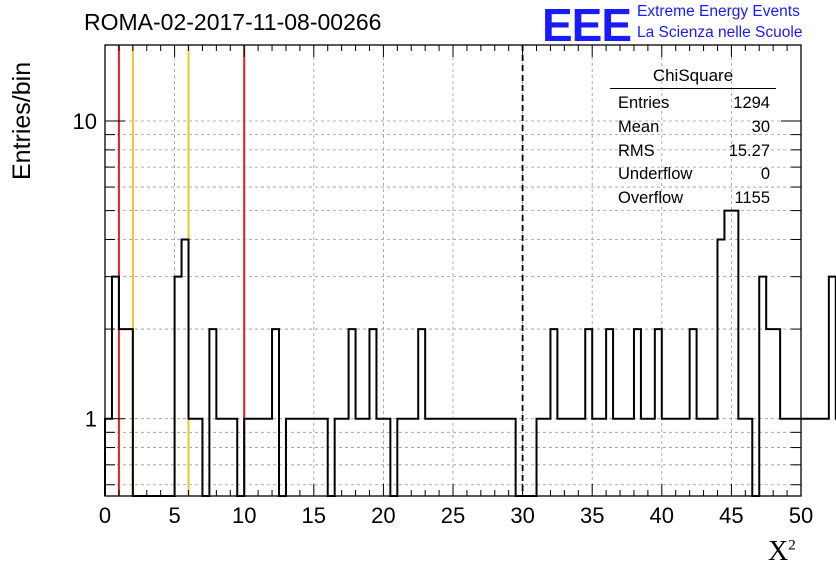 This screenshot has width=836, height=572. What do you see at coordinates (752, 198) in the screenshot?
I see `stats-value: 1155` at bounding box center [752, 198].